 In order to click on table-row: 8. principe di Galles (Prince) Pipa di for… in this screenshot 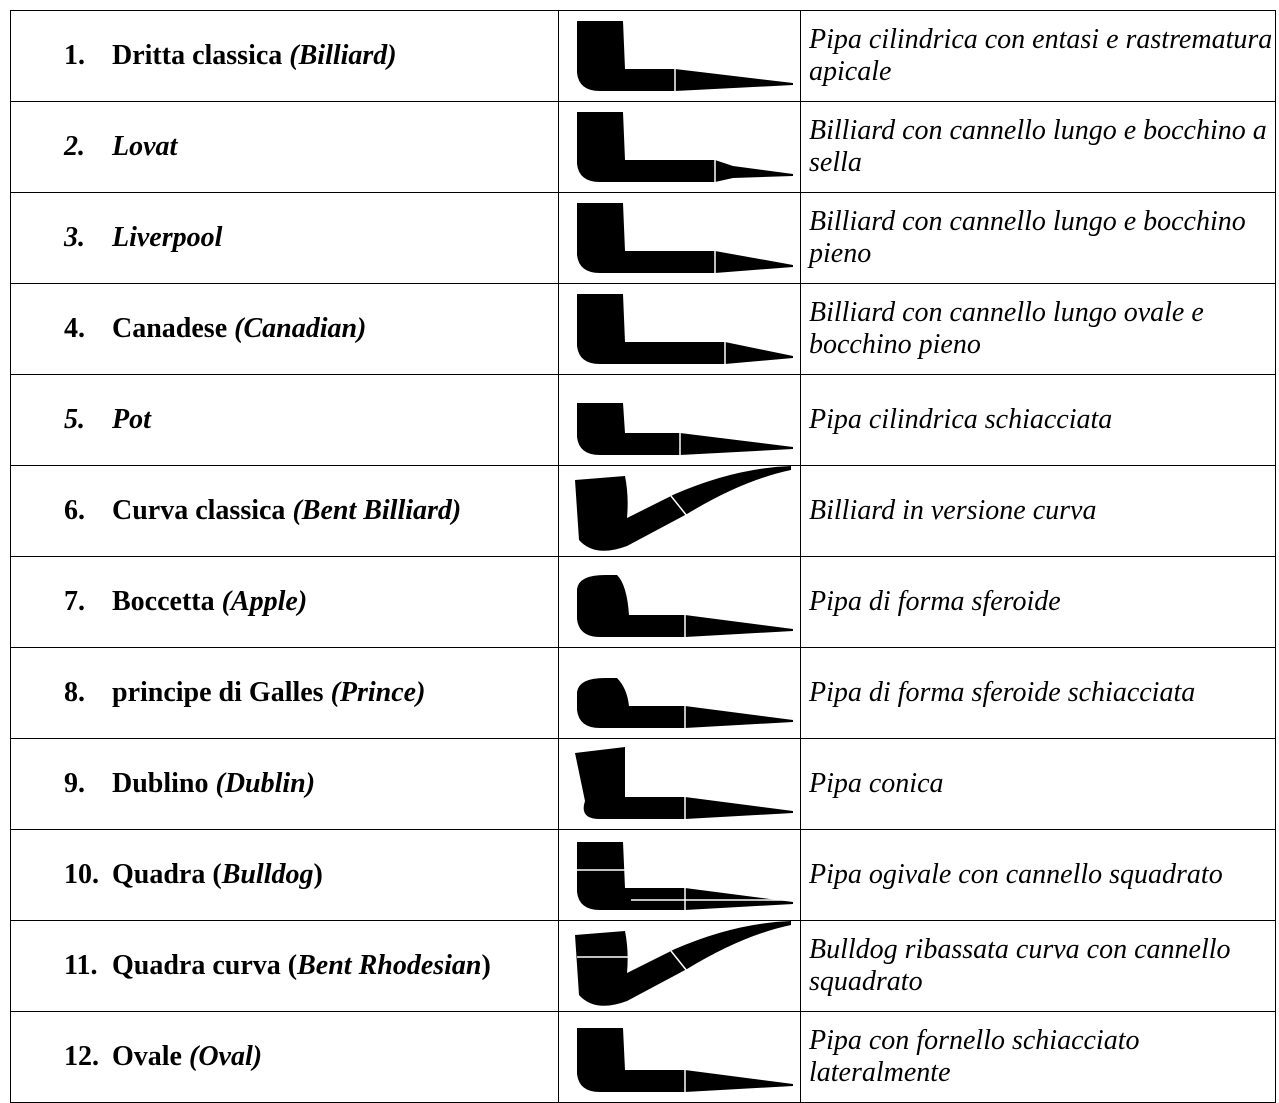, I will do `click(643, 693)`.